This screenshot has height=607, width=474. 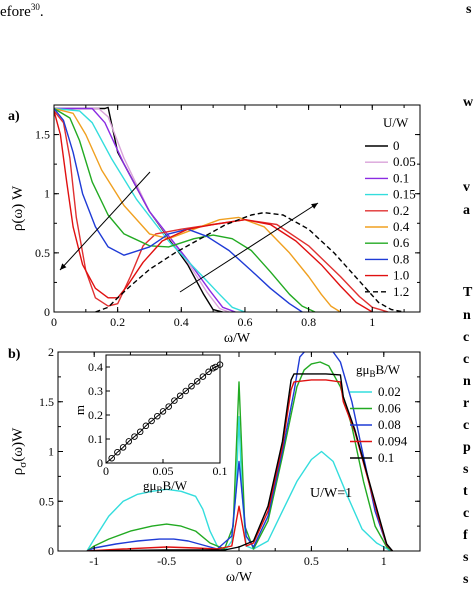 What do you see at coordinates (404, 194) in the screenshot?
I see `legend-label: 0.15` at bounding box center [404, 194].